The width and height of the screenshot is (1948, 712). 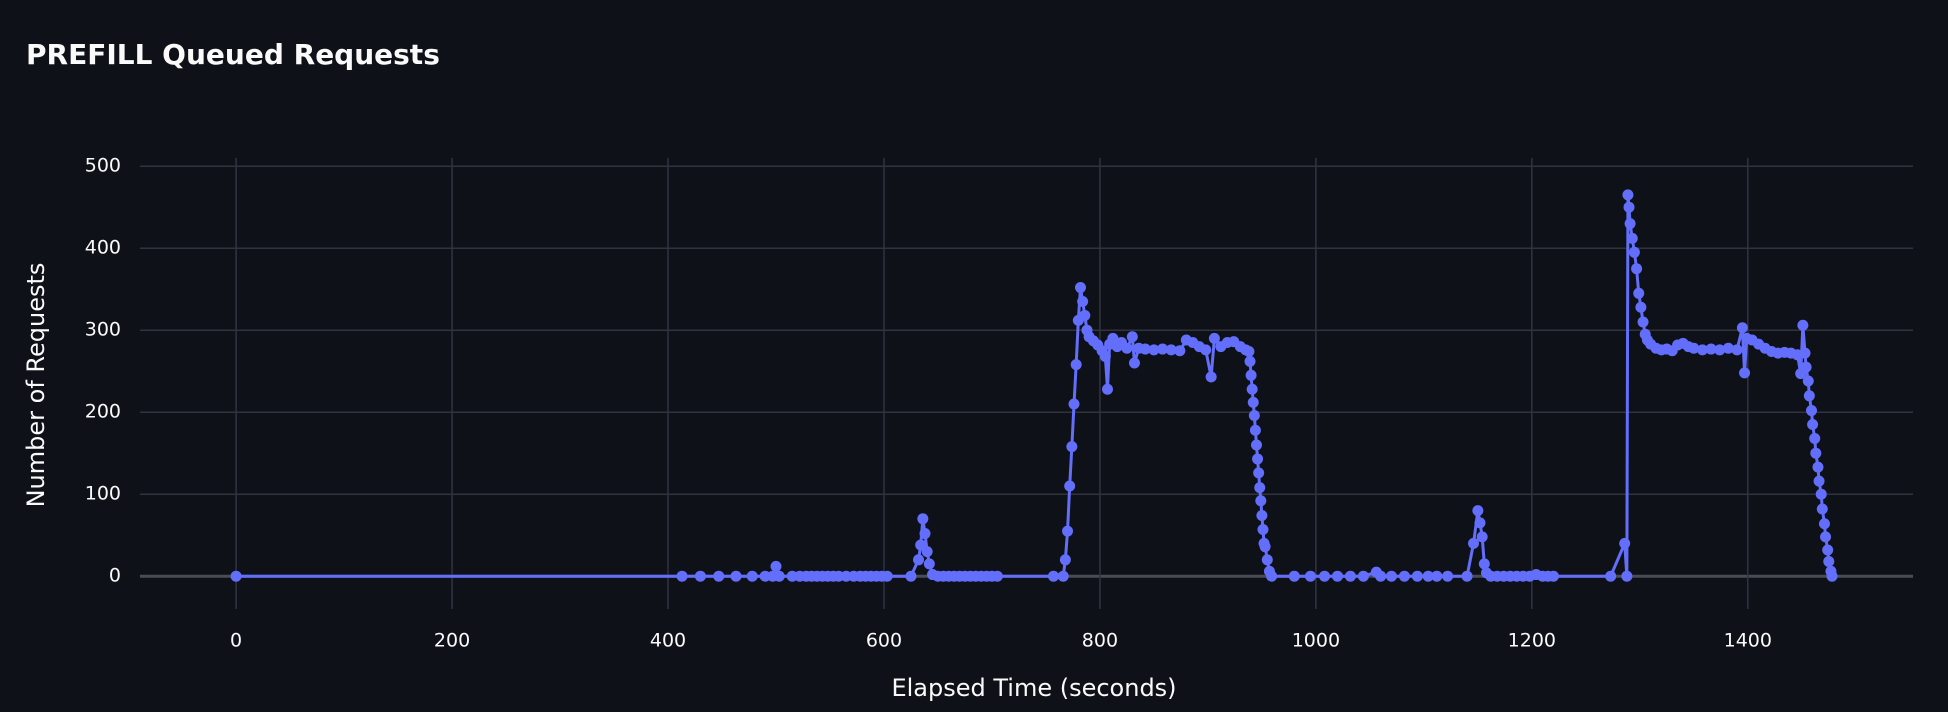 I want to click on chart-title: PREFILL Queued Requests, so click(x=233, y=54).